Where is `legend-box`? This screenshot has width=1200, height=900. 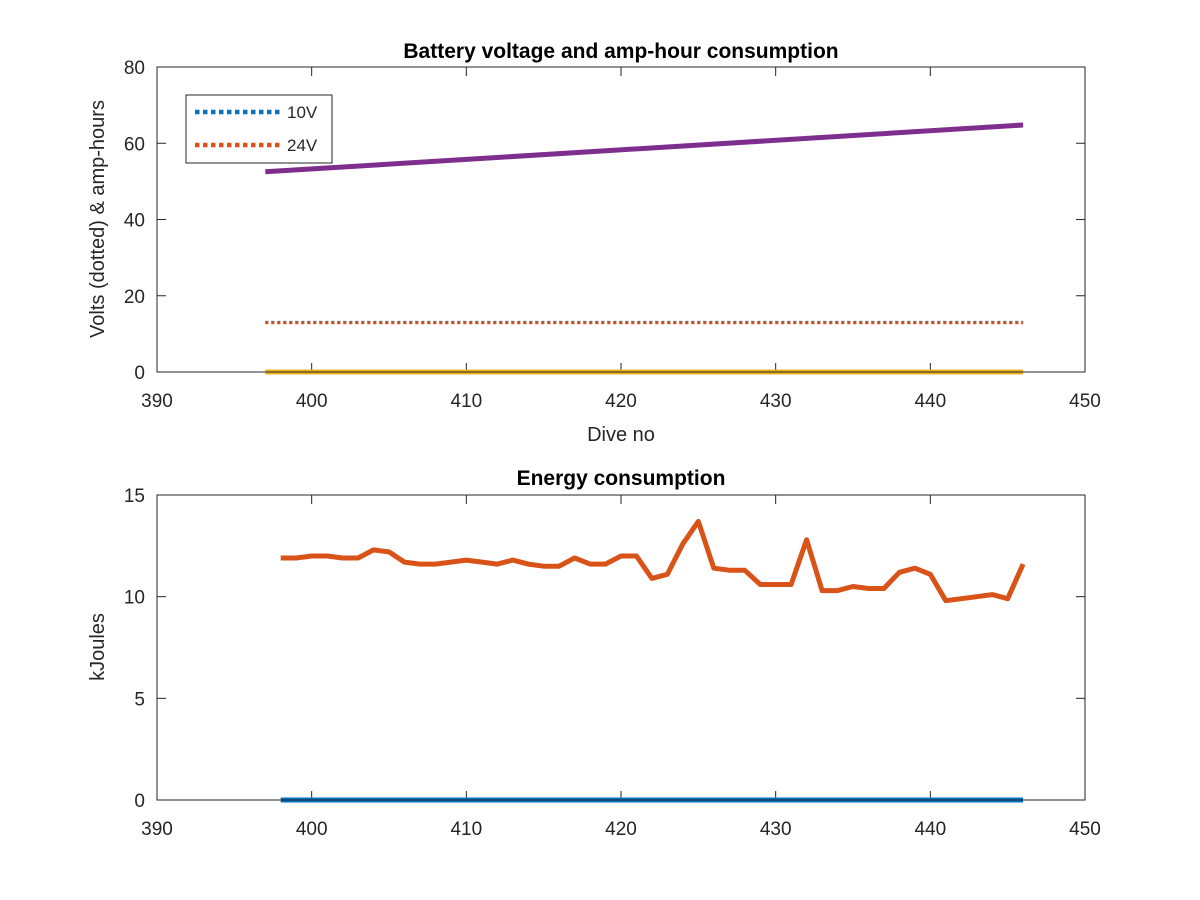 legend-box is located at coordinates (259, 129).